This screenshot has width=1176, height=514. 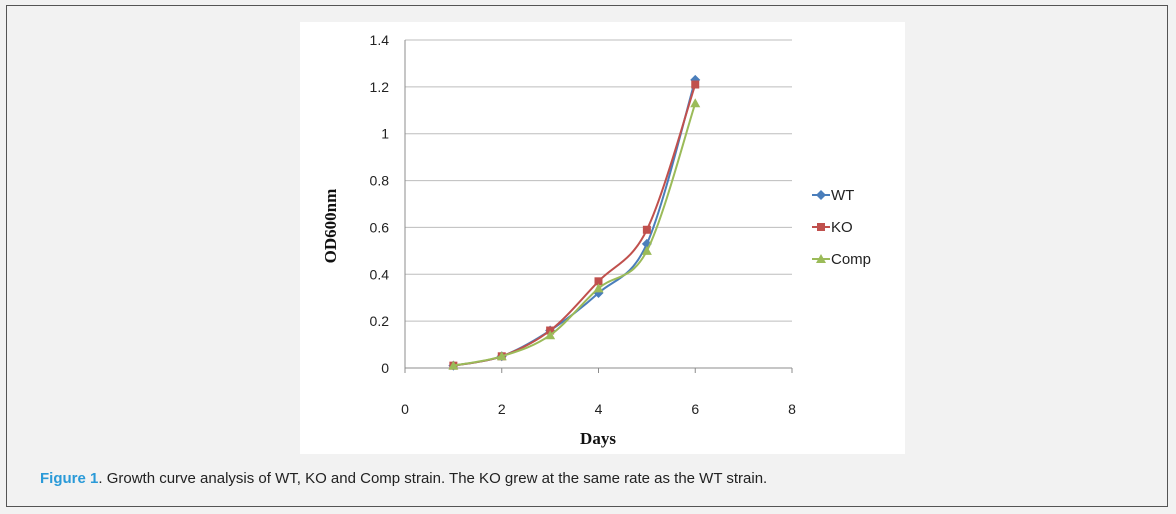 What do you see at coordinates (695, 409) in the screenshot?
I see `x-tick-label: 6` at bounding box center [695, 409].